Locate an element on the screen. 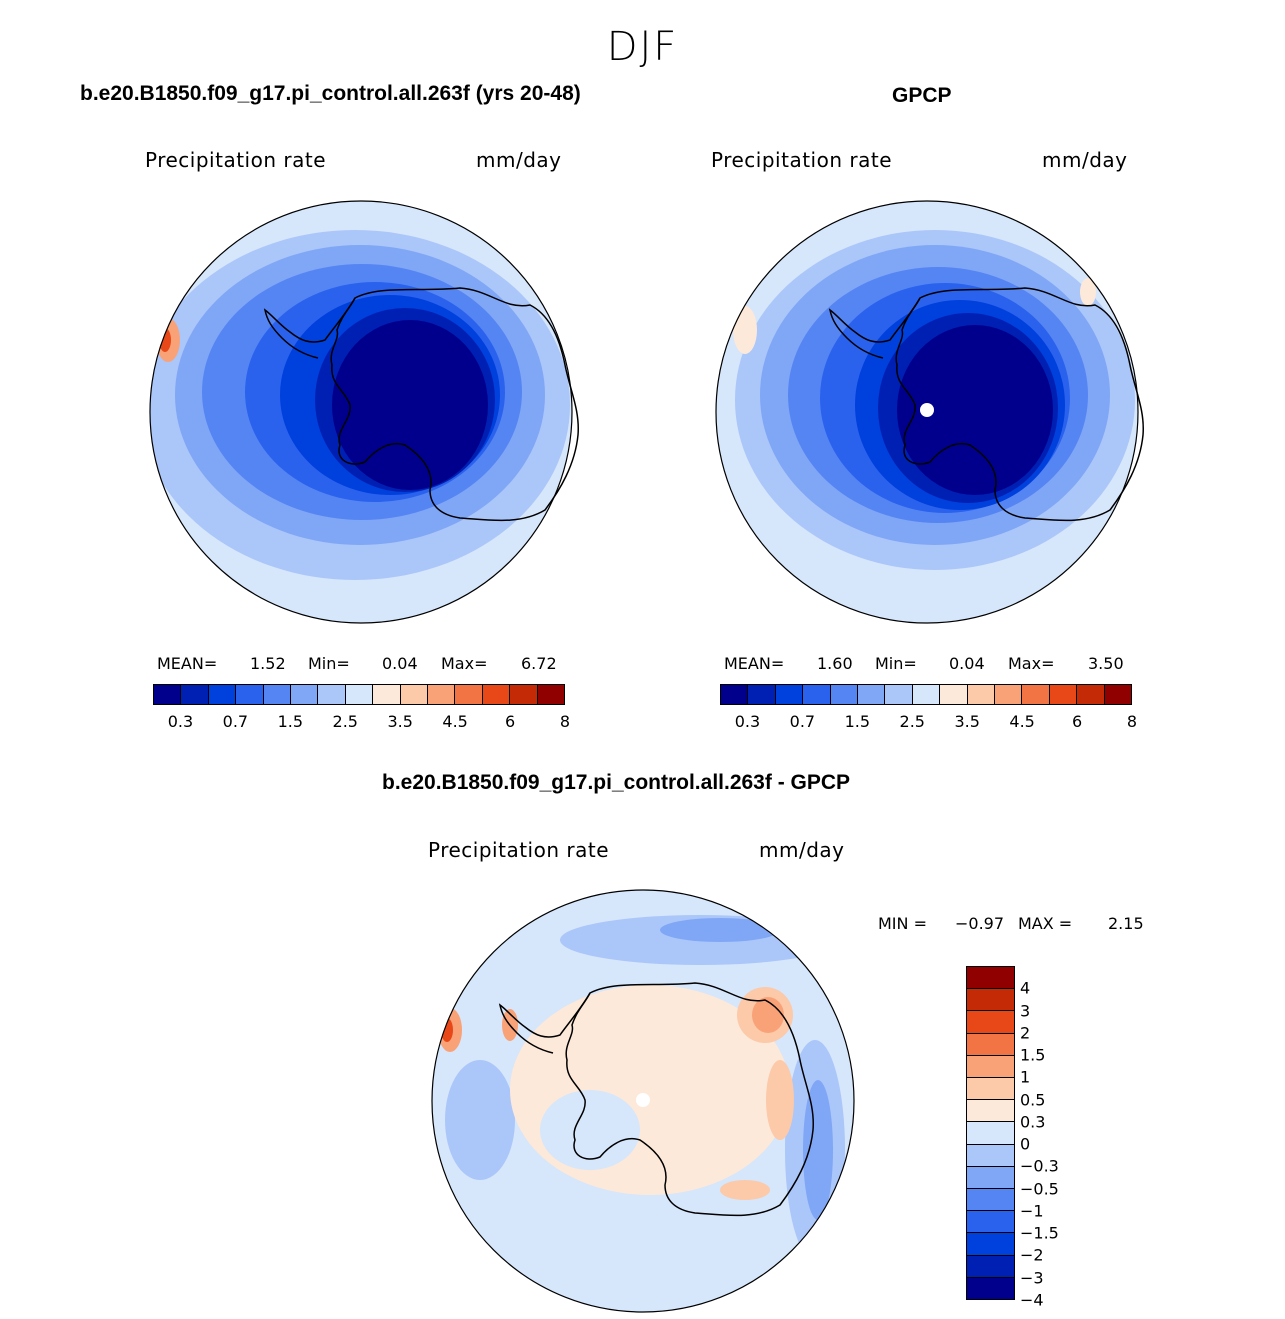 The image size is (1285, 1319). colorbar-tick-label: −0.5 is located at coordinates (1039, 1189).